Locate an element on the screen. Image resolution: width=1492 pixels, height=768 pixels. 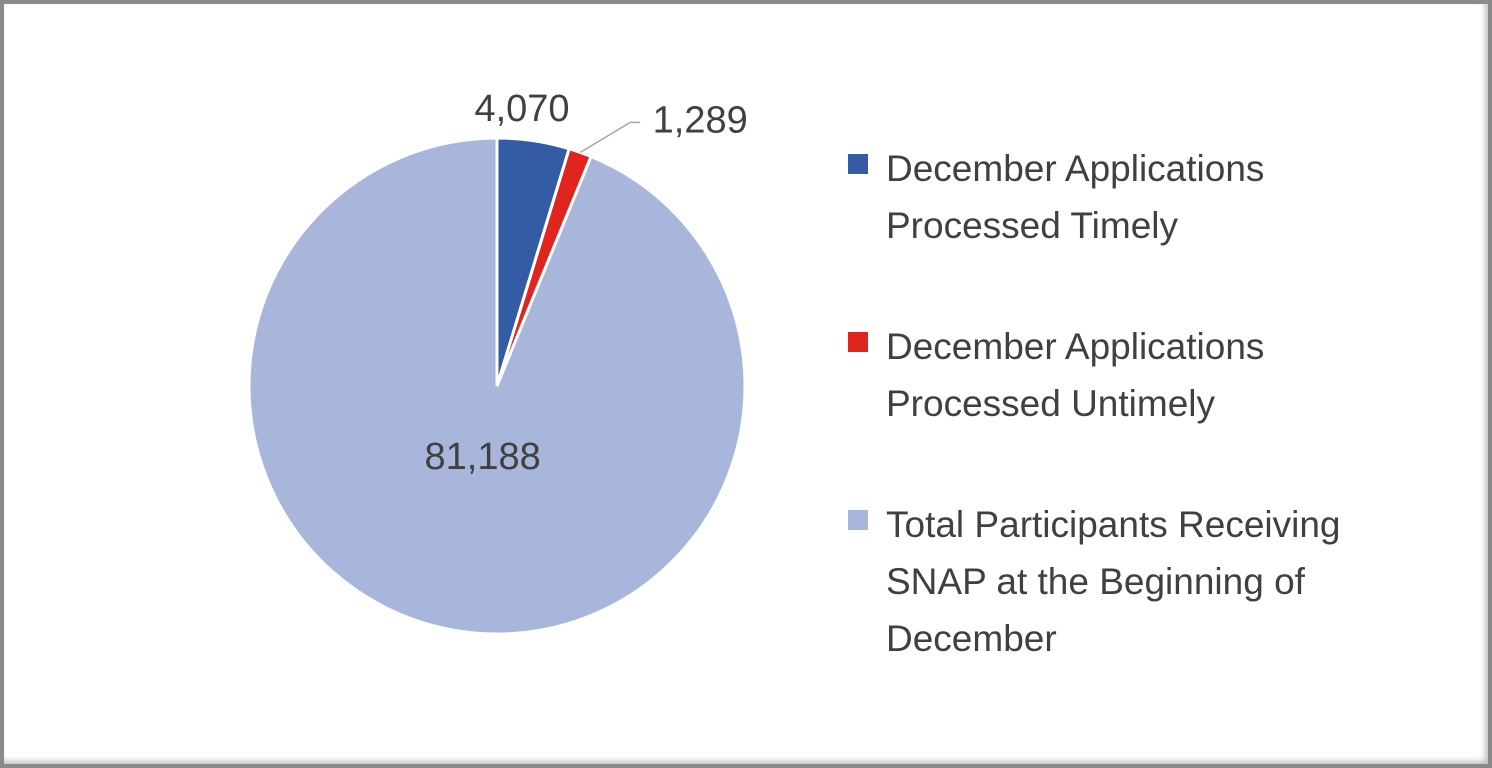
legend-label: December Applications Processed Untimely is located at coordinates (1075, 375).